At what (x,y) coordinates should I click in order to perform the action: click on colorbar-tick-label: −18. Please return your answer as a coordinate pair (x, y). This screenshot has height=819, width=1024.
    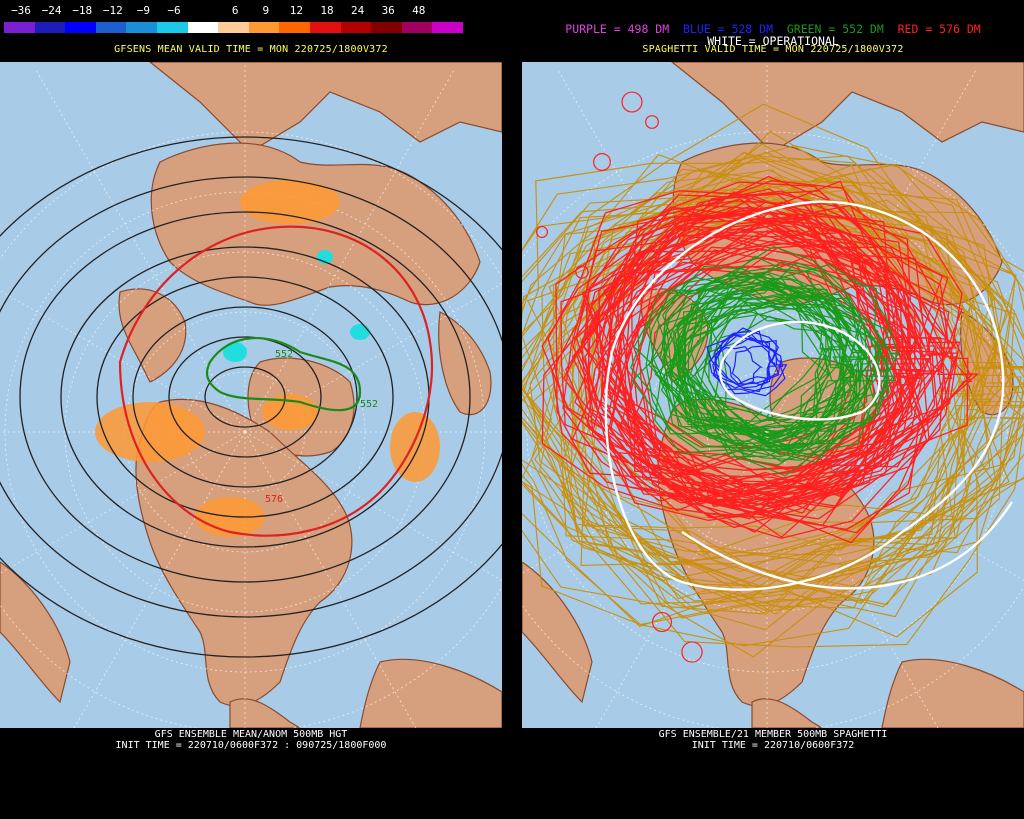
    Looking at the image, I should click on (82, 10).